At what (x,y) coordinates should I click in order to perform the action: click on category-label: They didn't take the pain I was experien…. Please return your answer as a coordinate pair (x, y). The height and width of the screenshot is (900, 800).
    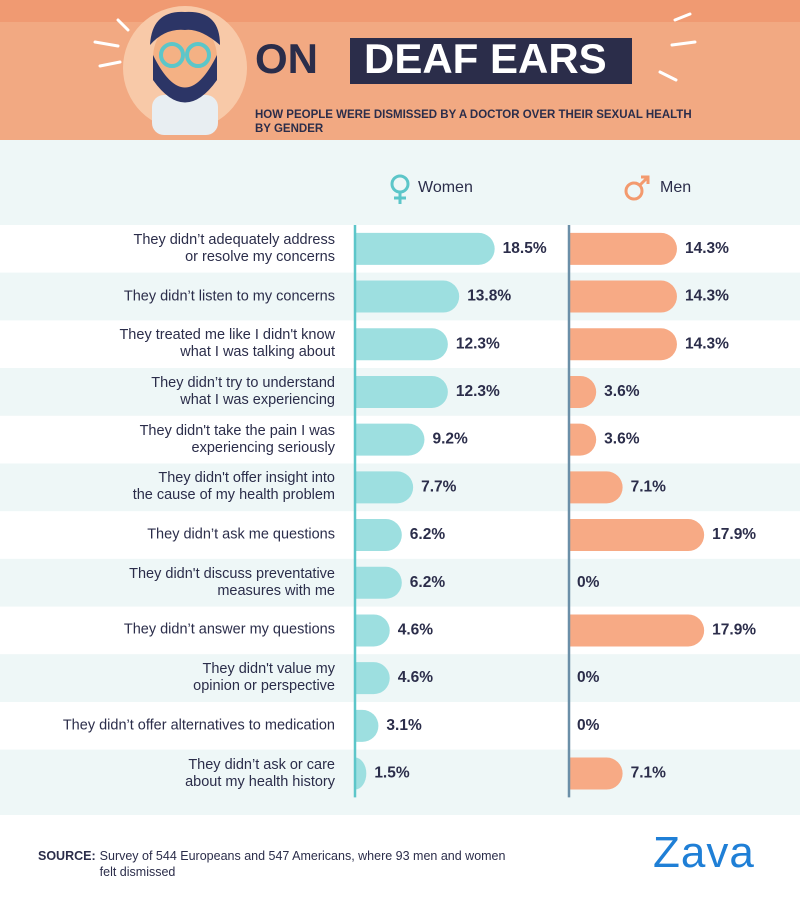
    Looking at the image, I should click on (237, 439).